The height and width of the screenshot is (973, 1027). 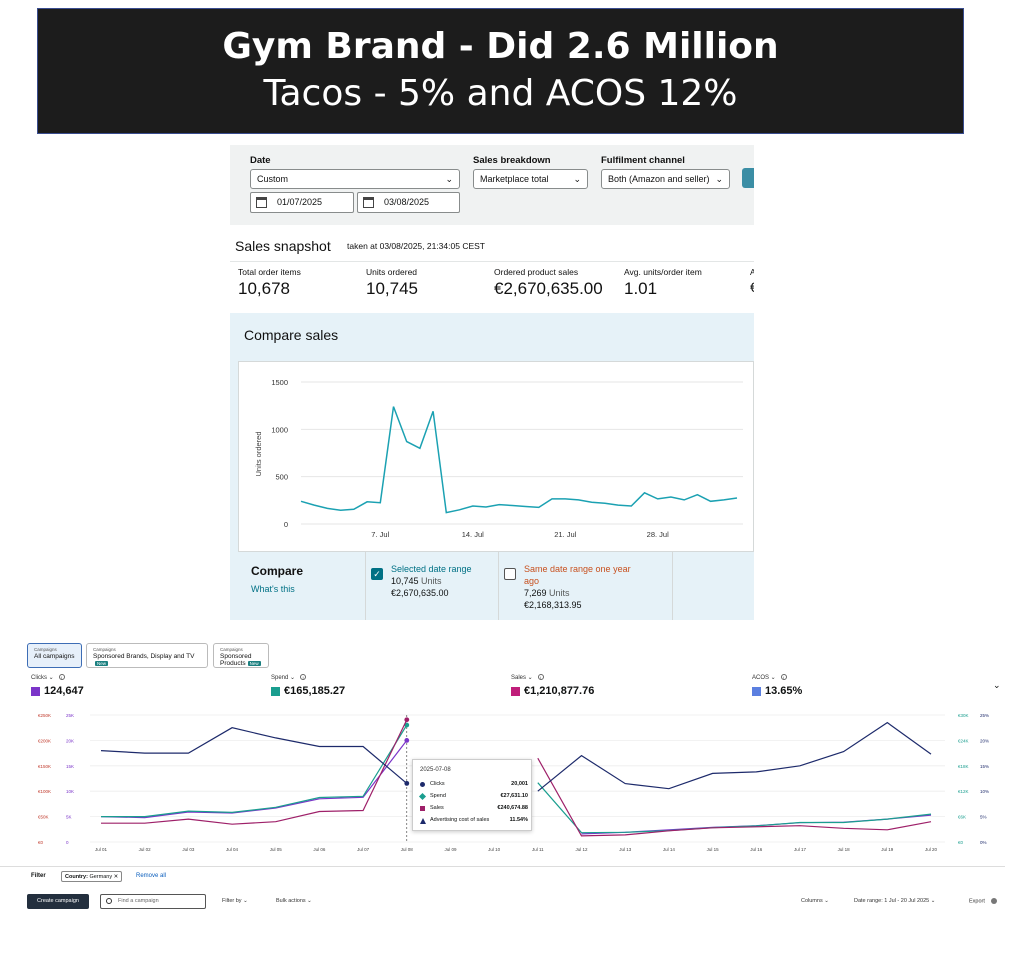 I want to click on left-axis-sales-label: €200K, so click(x=44, y=740).